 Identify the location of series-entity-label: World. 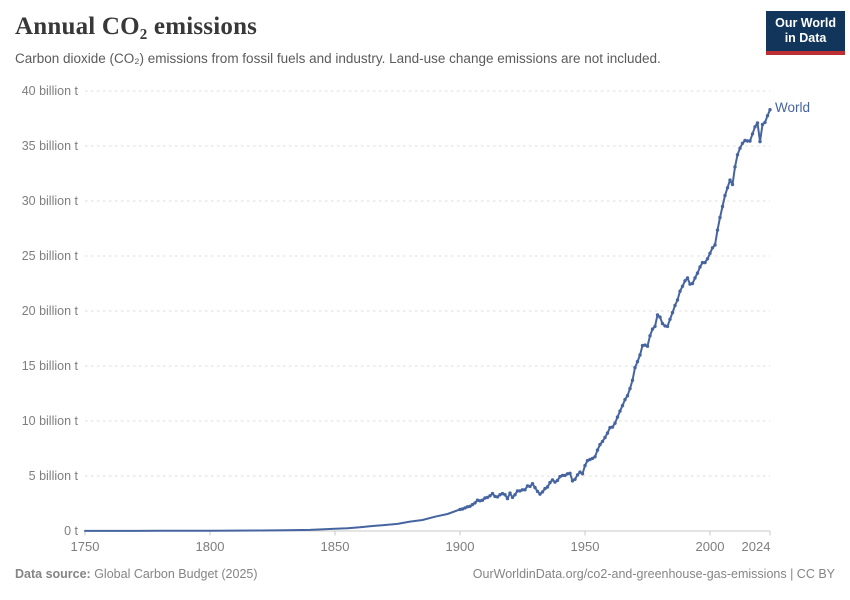
(793, 107).